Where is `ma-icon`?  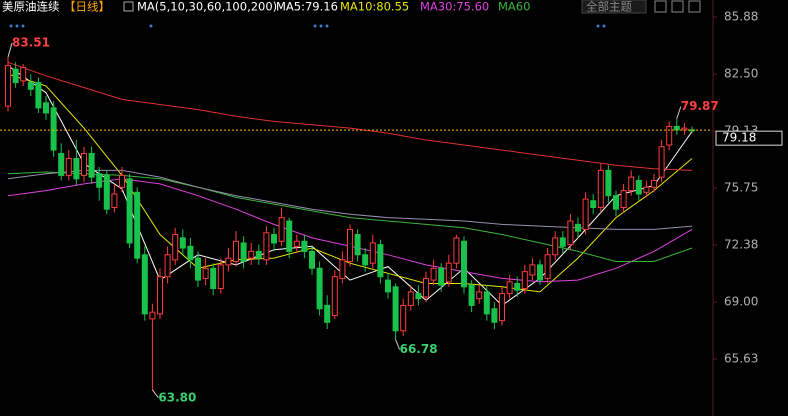 ma-icon is located at coordinates (128, 6).